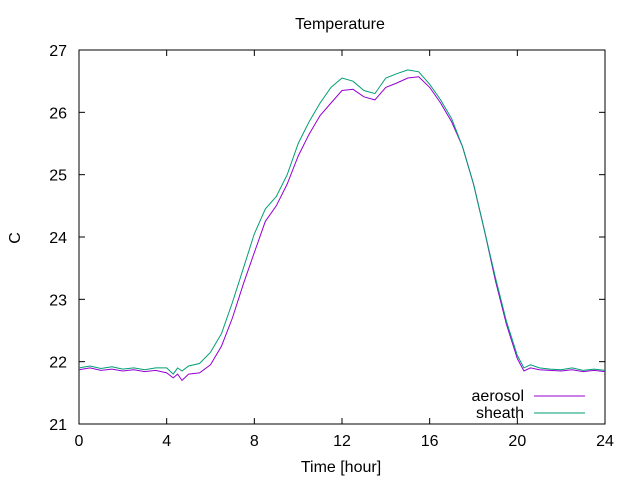  Describe the element at coordinates (58, 363) in the screenshot. I see `y-tick-label: 22` at that location.